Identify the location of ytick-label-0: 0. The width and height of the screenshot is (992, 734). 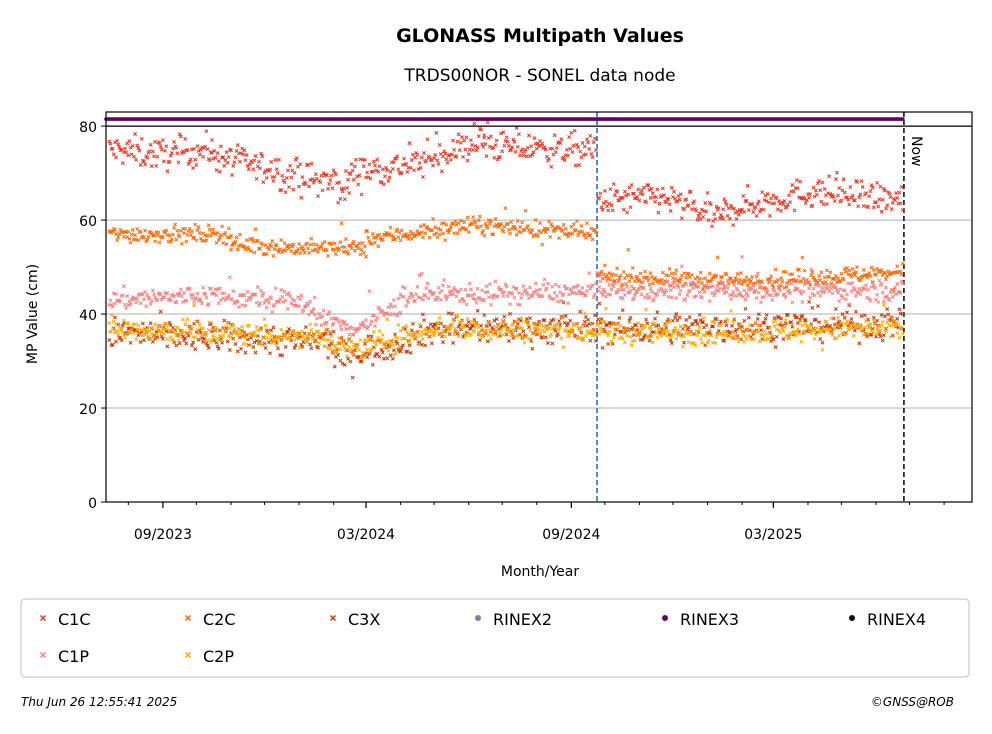
(92, 504).